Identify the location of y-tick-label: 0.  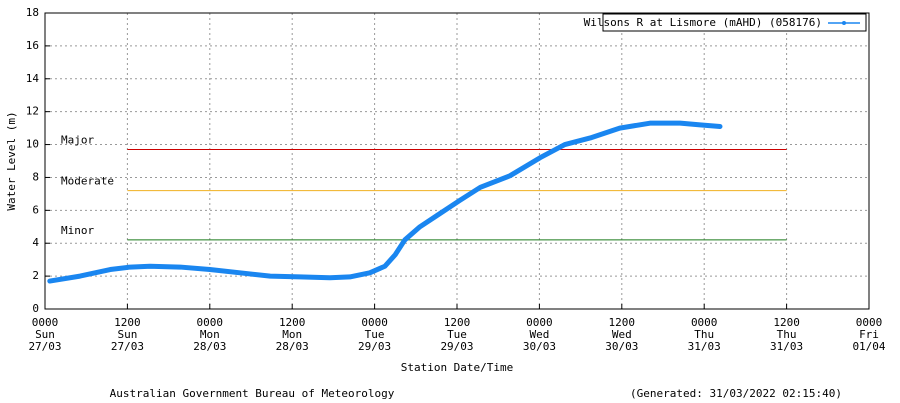
(35, 308).